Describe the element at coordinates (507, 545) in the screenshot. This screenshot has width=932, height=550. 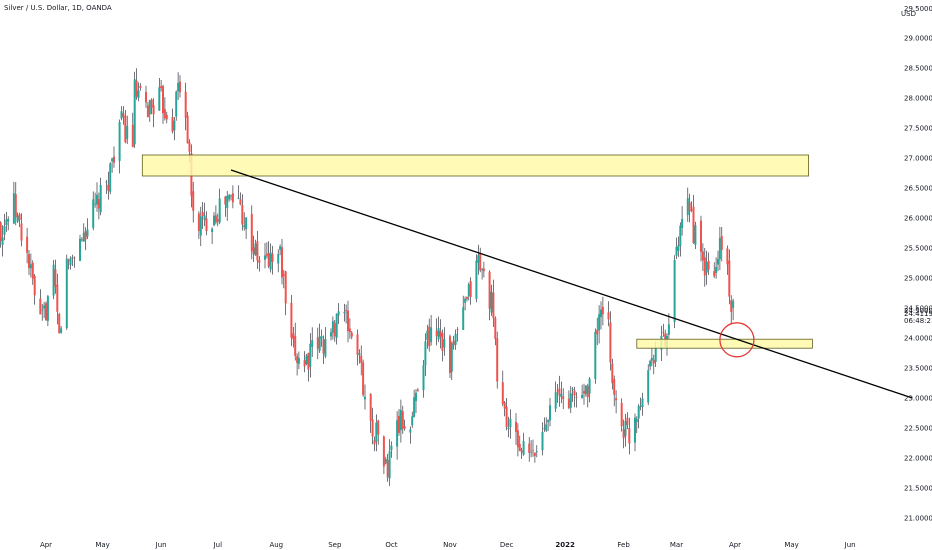
I see `x-tick-label: Dec` at that location.